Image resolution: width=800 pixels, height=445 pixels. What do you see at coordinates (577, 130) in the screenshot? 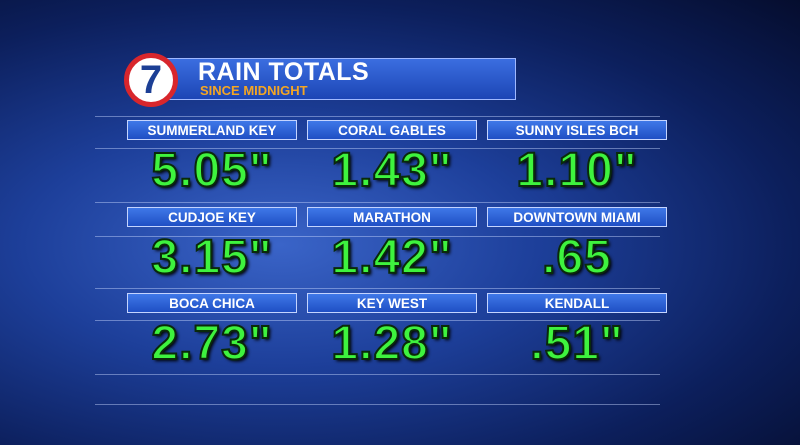
I see `location-label: SUNNY ISLES BCH` at bounding box center [577, 130].